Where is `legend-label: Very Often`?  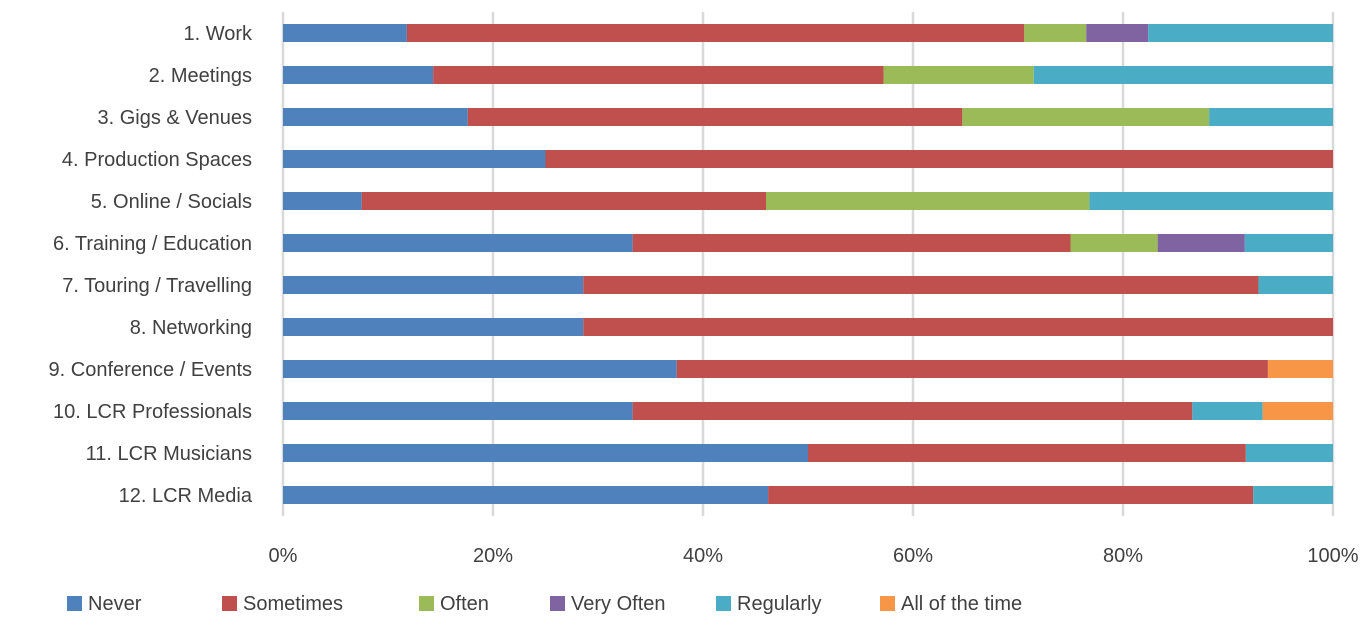
legend-label: Very Often is located at coordinates (618, 604).